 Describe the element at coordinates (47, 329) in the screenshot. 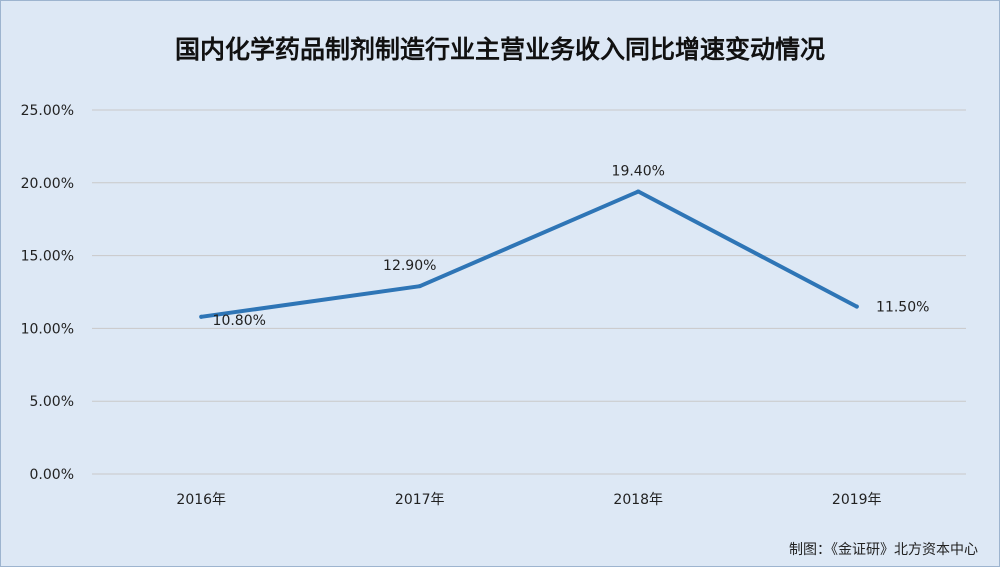

I see `y-tick-label: 10.00%` at that location.